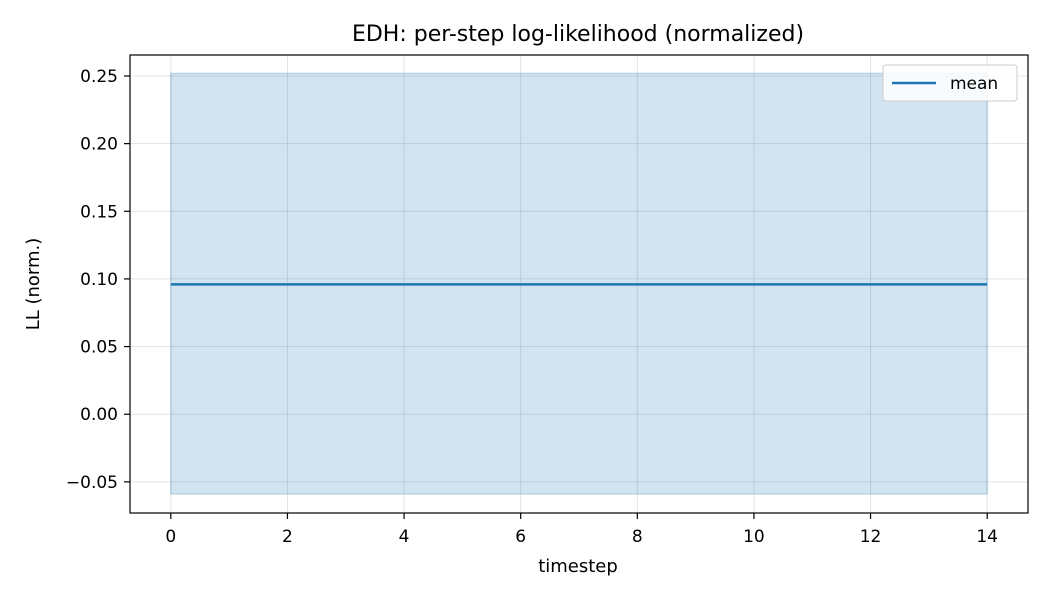 The image size is (1050, 600). What do you see at coordinates (637, 537) in the screenshot?
I see `x-tick-label: 8` at bounding box center [637, 537].